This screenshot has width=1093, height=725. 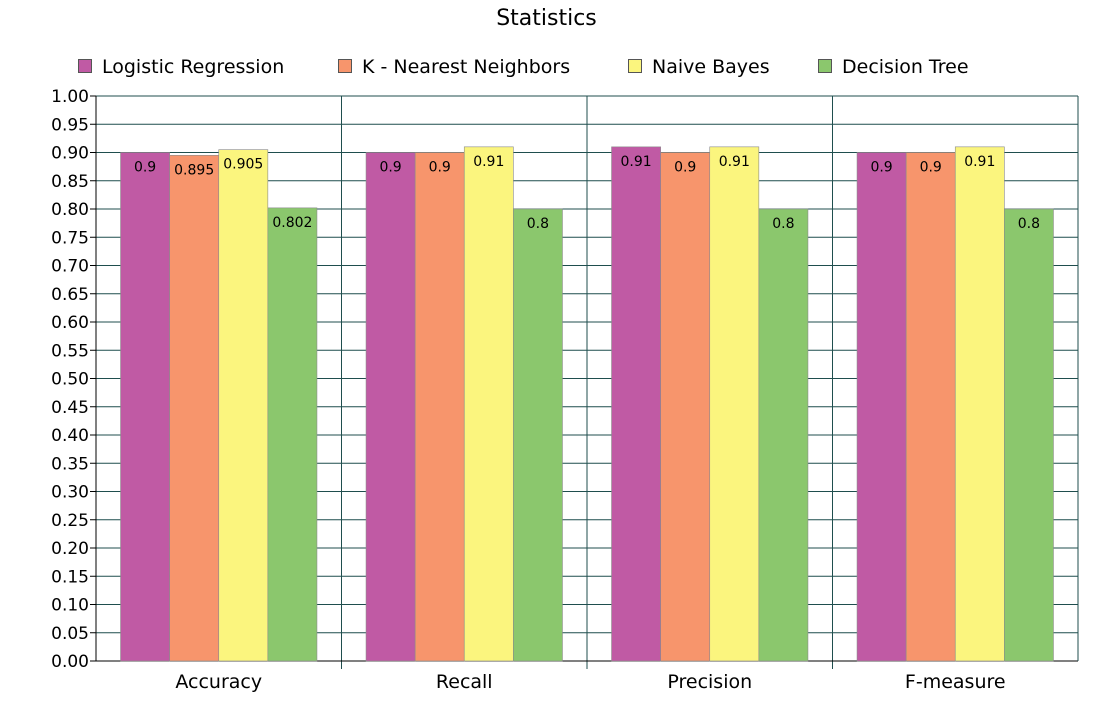 What do you see at coordinates (194, 170) in the screenshot?
I see `data-label: 0.895` at bounding box center [194, 170].